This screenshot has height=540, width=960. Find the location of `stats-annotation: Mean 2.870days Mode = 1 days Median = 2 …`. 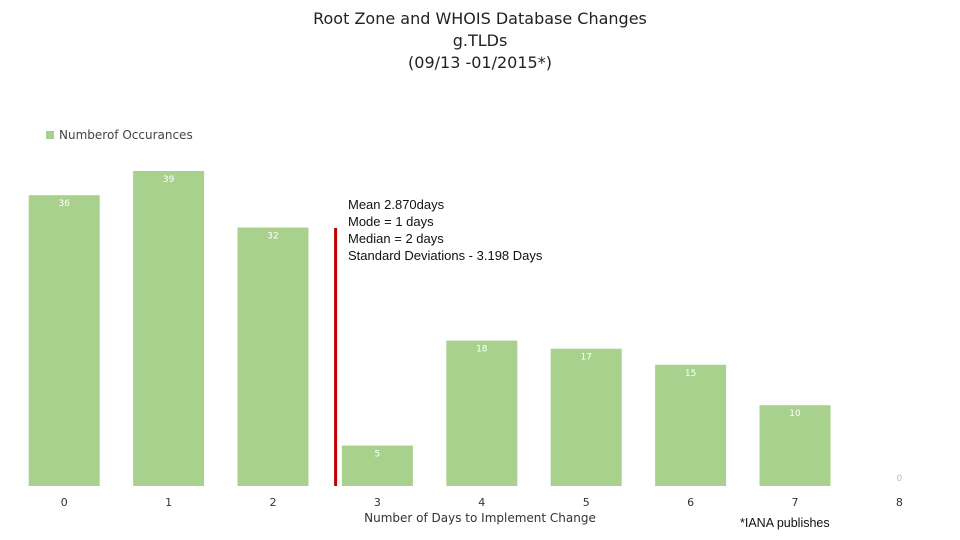

stats-annotation: Mean 2.870days Mode = 1 days Median = 2 … is located at coordinates (445, 230).